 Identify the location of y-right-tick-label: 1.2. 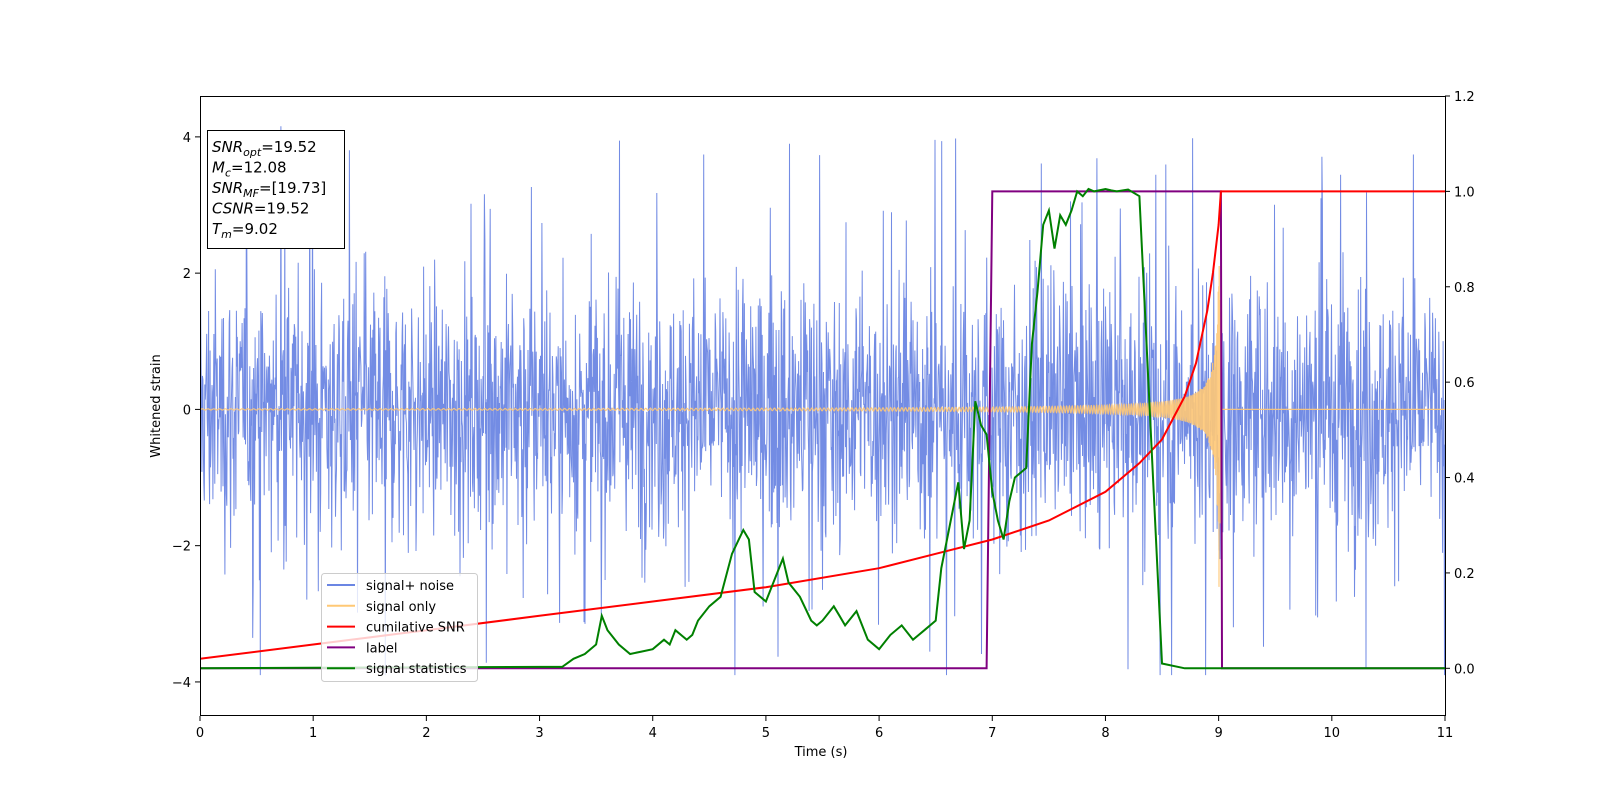
(1464, 97).